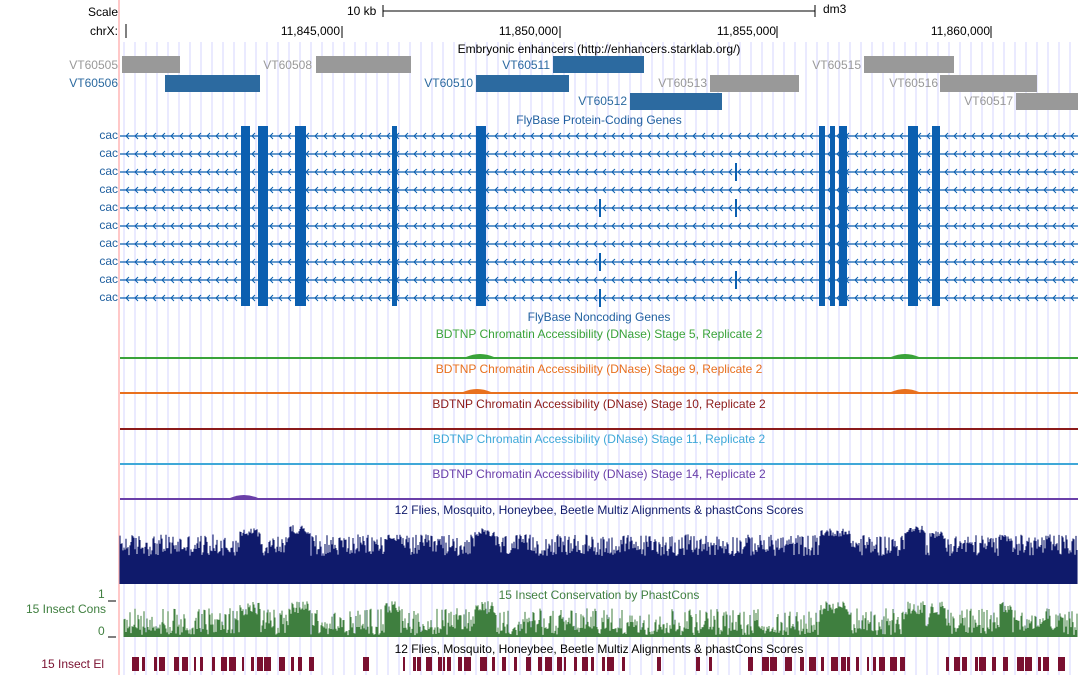 This screenshot has height=675, width=1078. What do you see at coordinates (101, 594) in the screenshot?
I see `insect-cons-ymax: 1` at bounding box center [101, 594].